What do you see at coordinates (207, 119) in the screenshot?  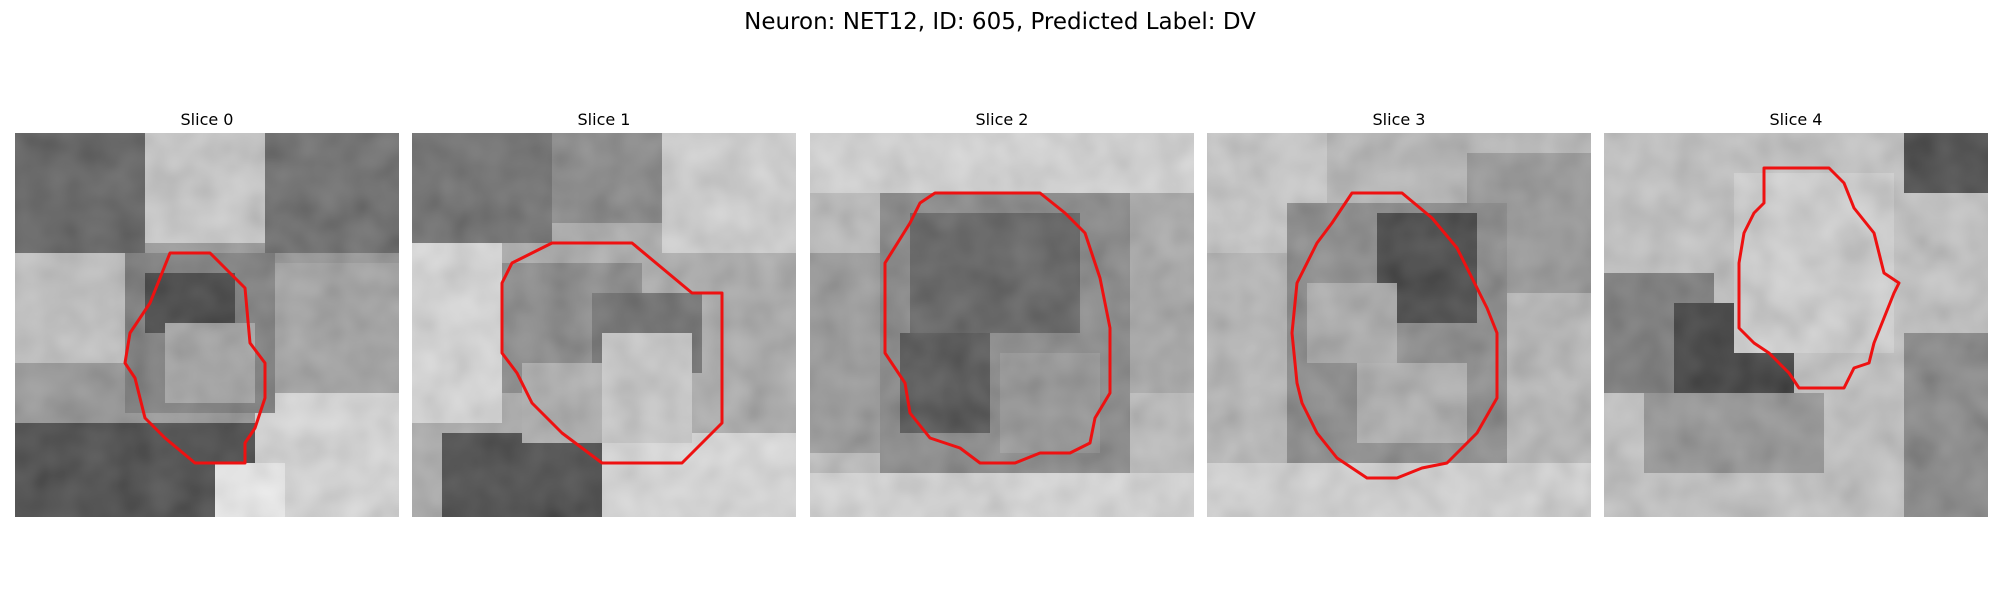 I see `slice-title-0: Slice 0` at bounding box center [207, 119].